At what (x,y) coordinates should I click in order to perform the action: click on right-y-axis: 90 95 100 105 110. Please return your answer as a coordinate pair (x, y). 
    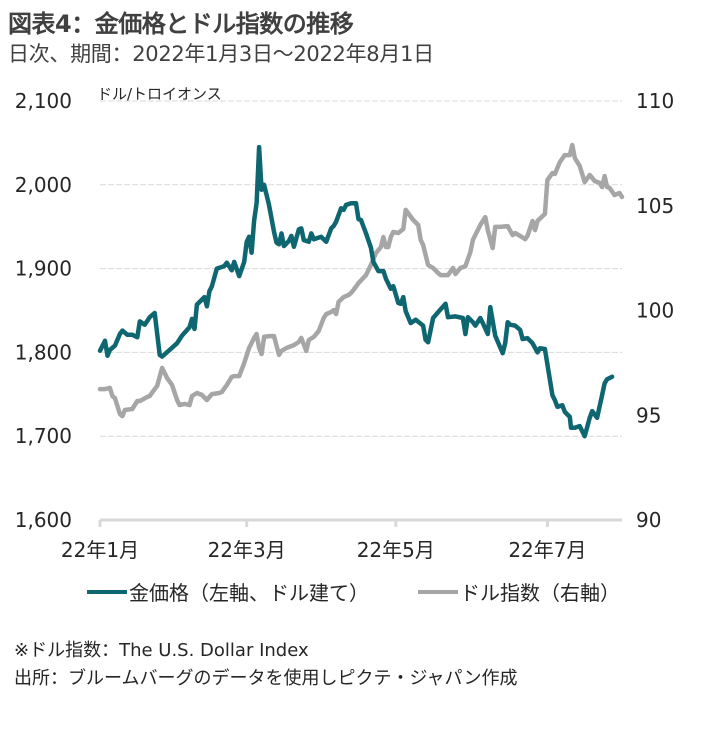
    Looking at the image, I should click on (655, 310).